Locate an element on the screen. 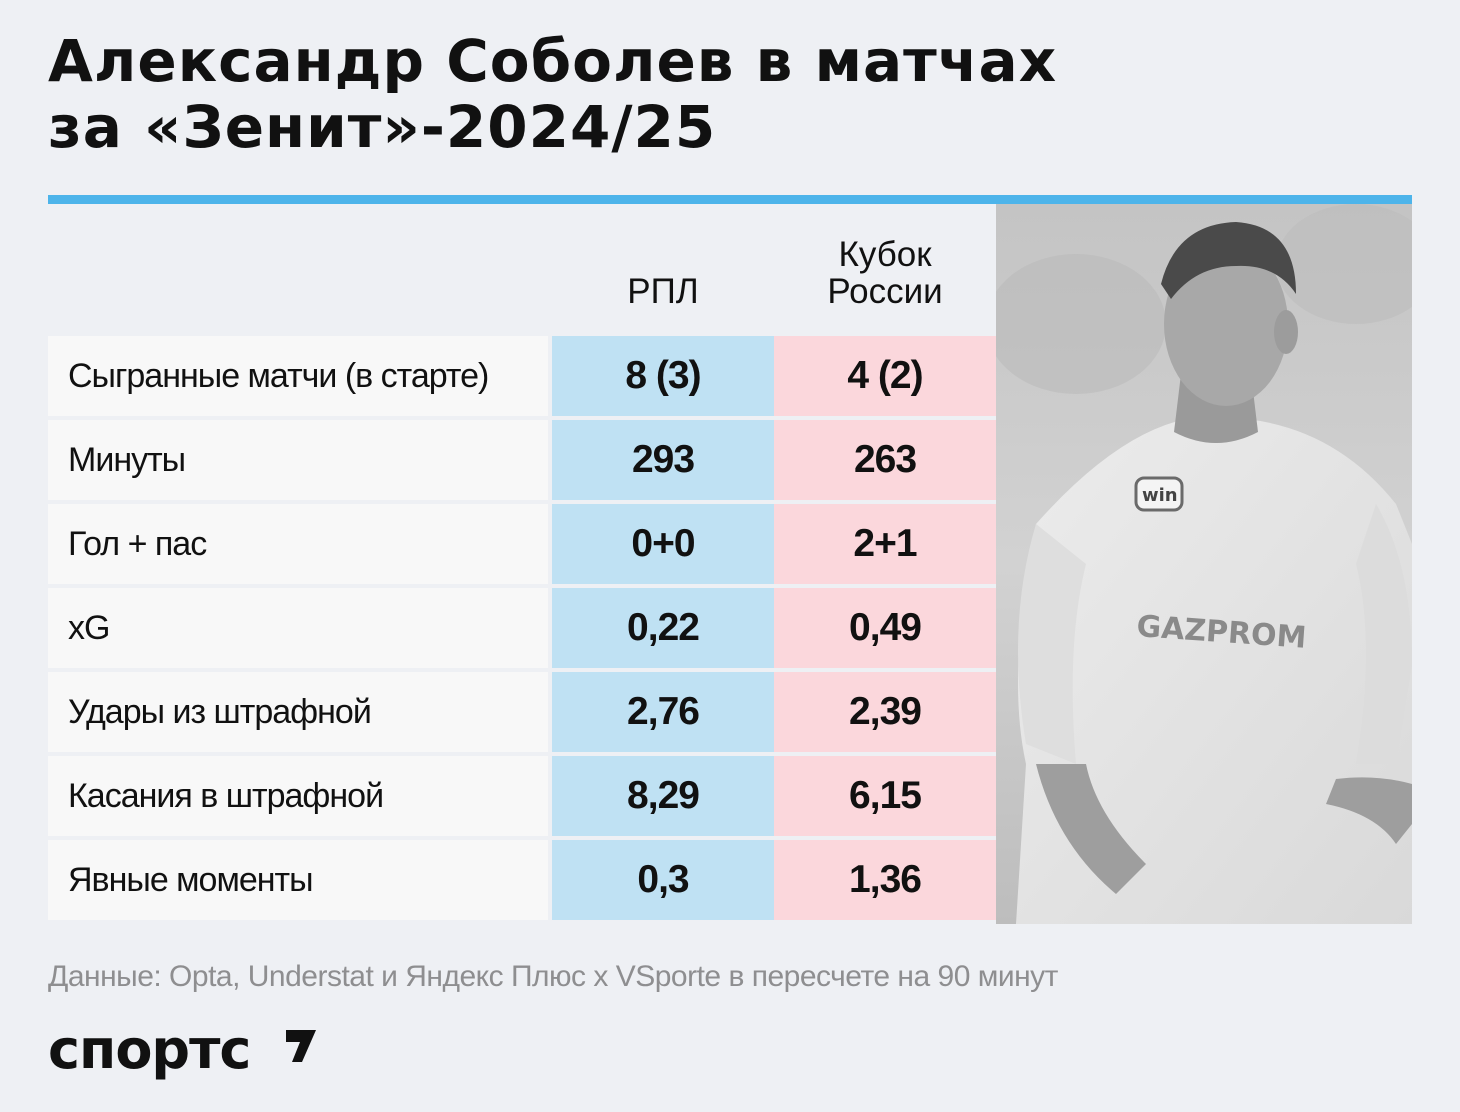  column-header-rpl: РПЛ is located at coordinates (663, 291).